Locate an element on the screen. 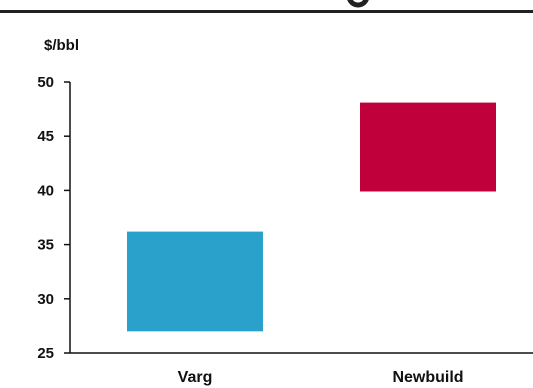 The width and height of the screenshot is (533, 388). y-tick-label: 25 is located at coordinates (45, 353).